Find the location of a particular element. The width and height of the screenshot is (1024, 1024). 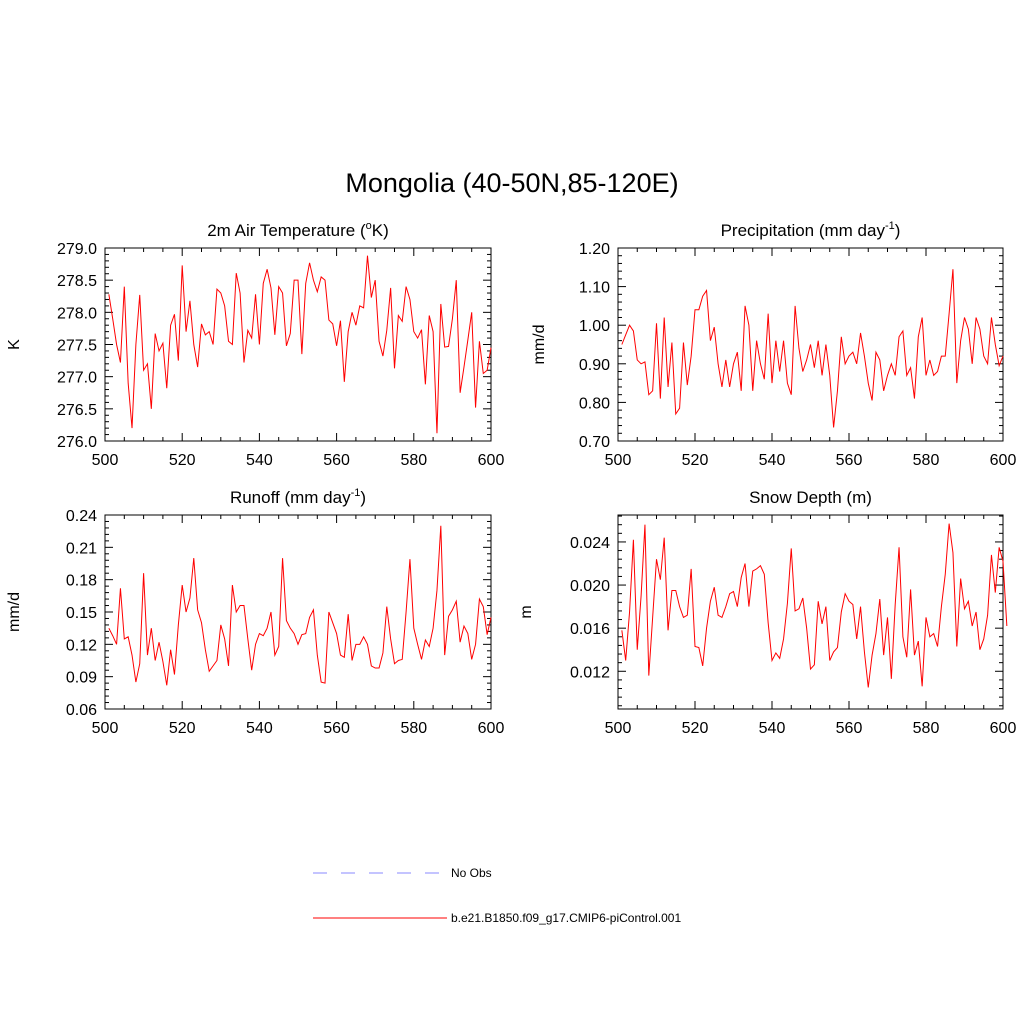

chart-title: Snow Depth (m) is located at coordinates (810, 497).